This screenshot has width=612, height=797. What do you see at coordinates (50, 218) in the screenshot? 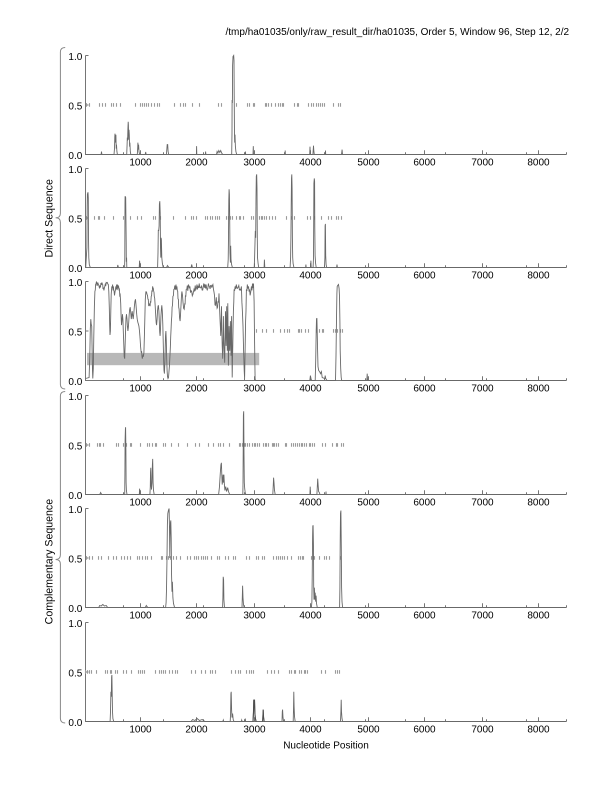
I see `svg-text: Direct Sequence` at bounding box center [50, 218].